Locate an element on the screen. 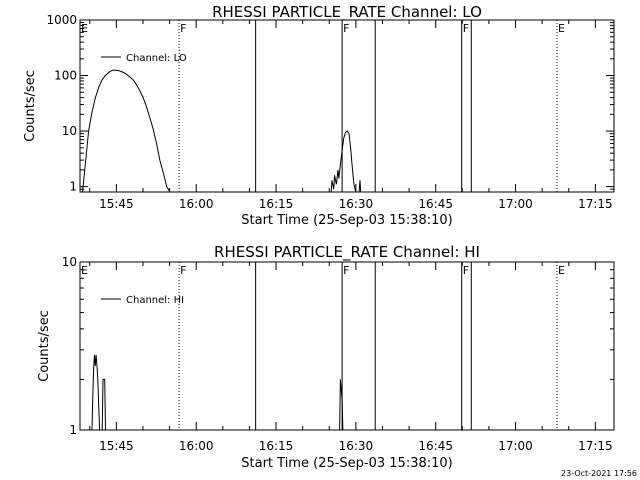  y-tick-label: 100 is located at coordinates (65, 76).